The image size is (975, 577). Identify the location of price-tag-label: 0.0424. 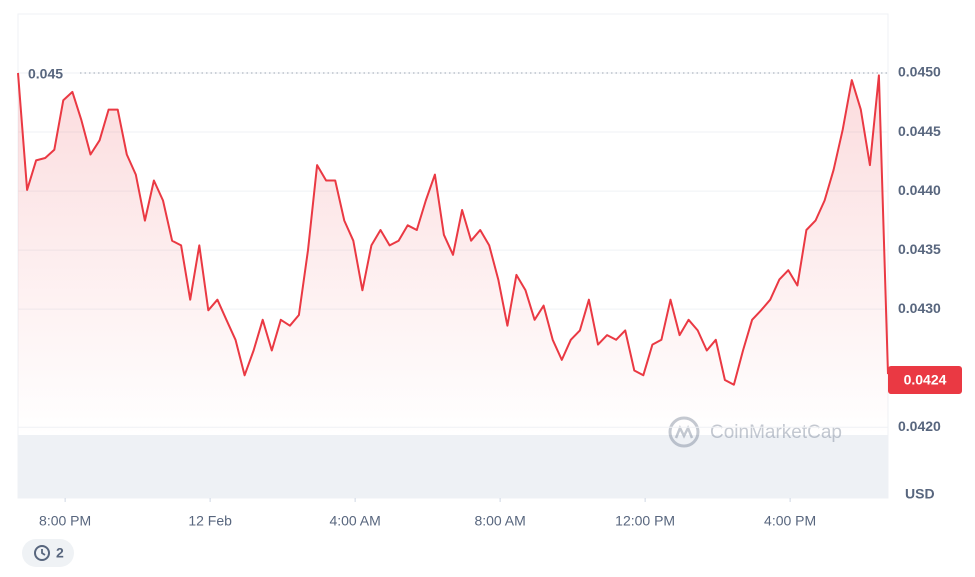
(925, 380).